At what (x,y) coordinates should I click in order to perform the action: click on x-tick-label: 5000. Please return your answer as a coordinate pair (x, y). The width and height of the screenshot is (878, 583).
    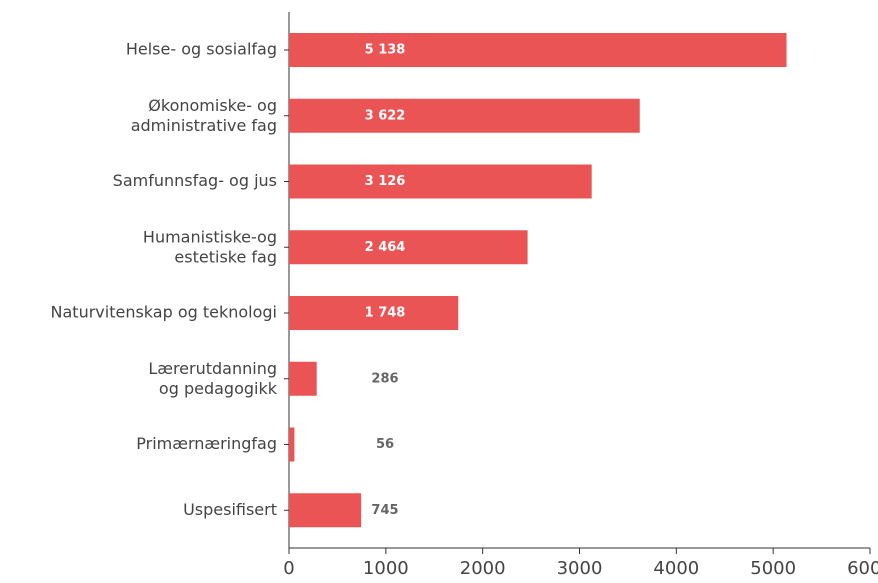
    Looking at the image, I should click on (773, 568).